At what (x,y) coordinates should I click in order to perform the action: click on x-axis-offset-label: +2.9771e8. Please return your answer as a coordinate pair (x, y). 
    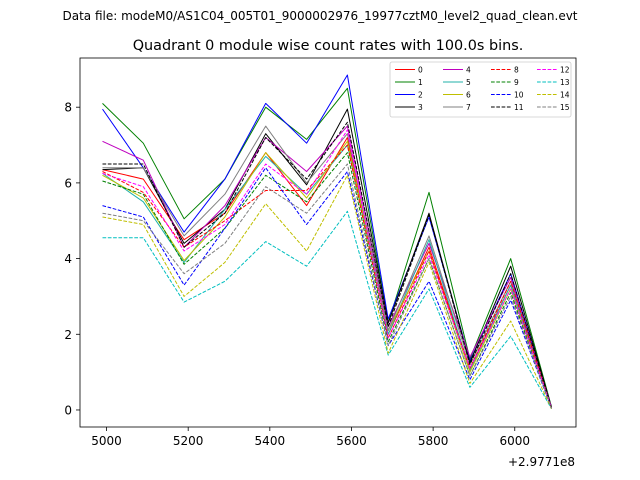
    Looking at the image, I should click on (541, 462).